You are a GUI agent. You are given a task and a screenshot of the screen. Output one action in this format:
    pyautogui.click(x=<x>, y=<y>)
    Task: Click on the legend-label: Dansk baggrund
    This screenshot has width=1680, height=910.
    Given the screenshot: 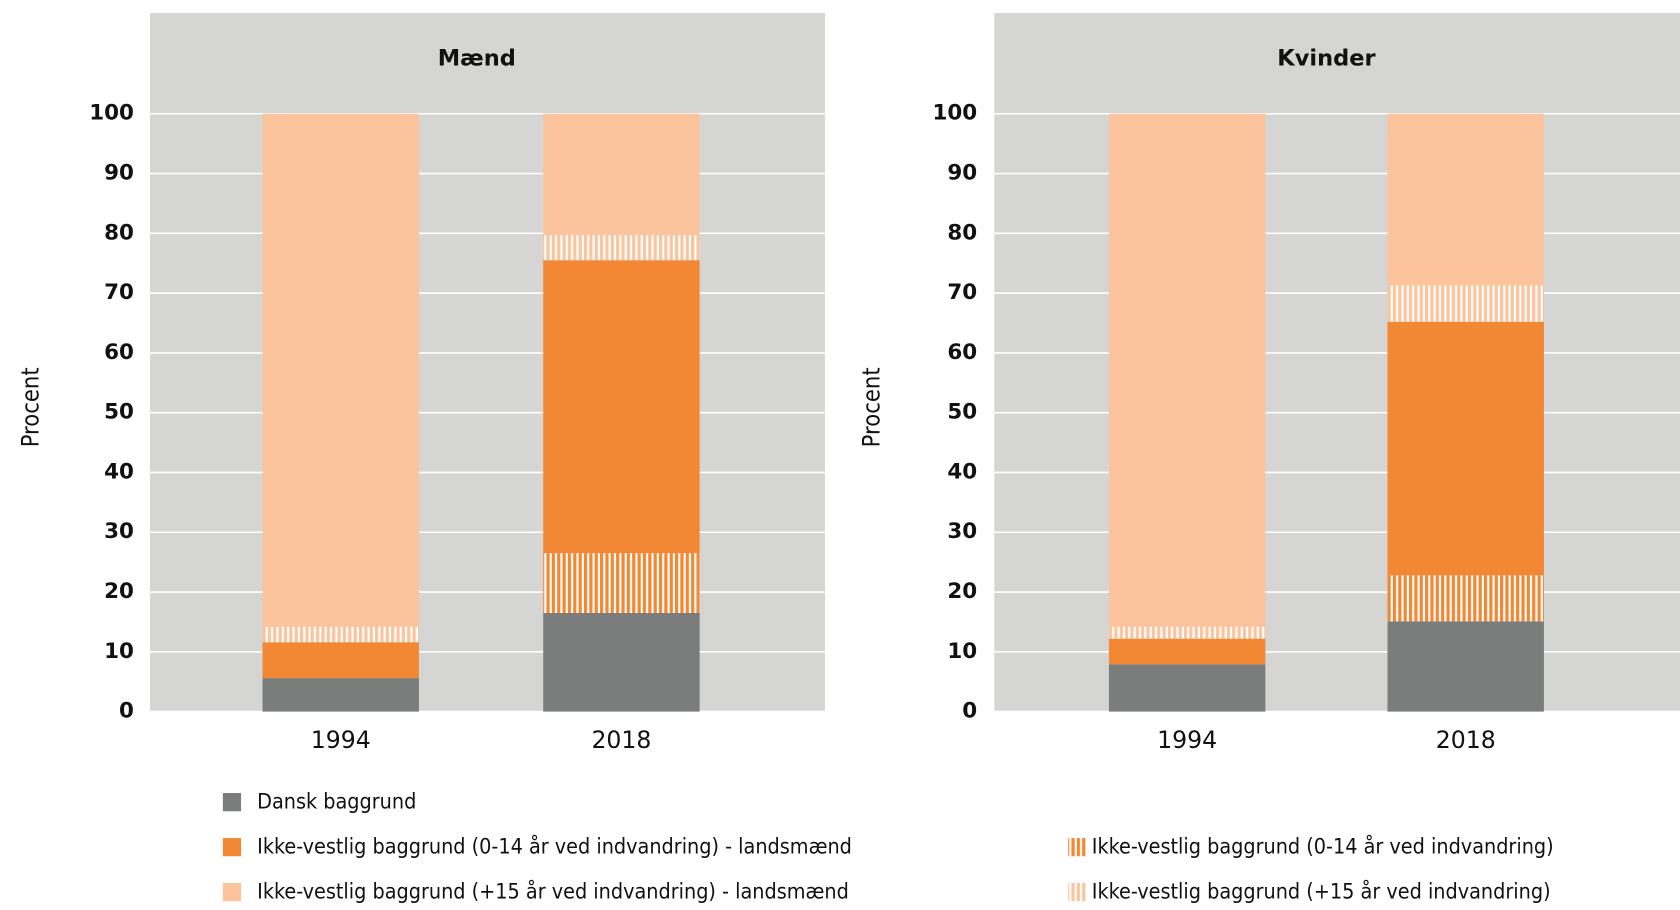 What is the action you would take?
    pyautogui.click(x=336, y=802)
    